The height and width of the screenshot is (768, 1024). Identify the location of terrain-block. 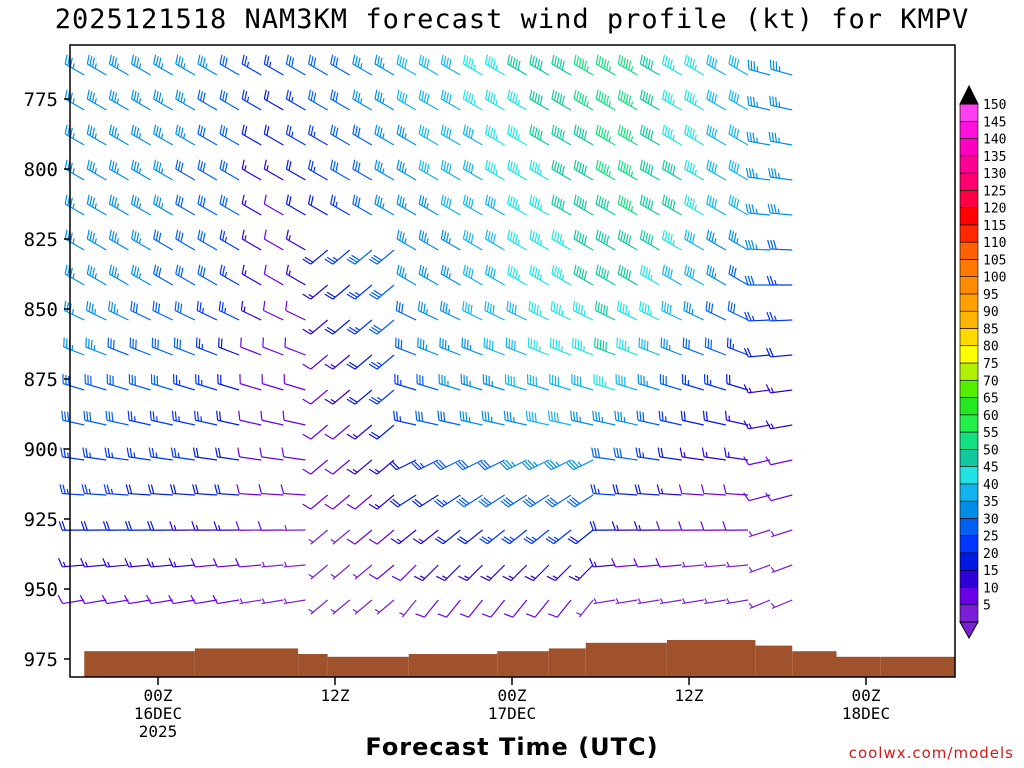
(139, 664).